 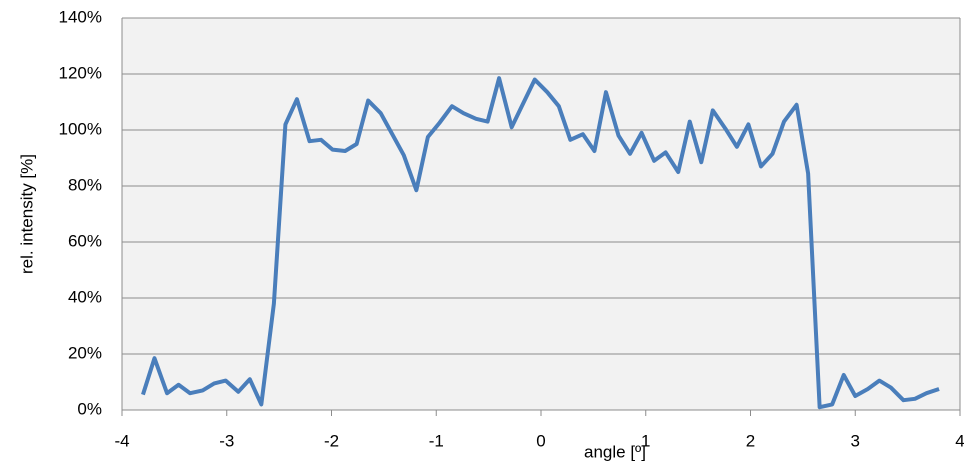 What do you see at coordinates (540, 440) in the screenshot?
I see `x-tick-label: 0` at bounding box center [540, 440].